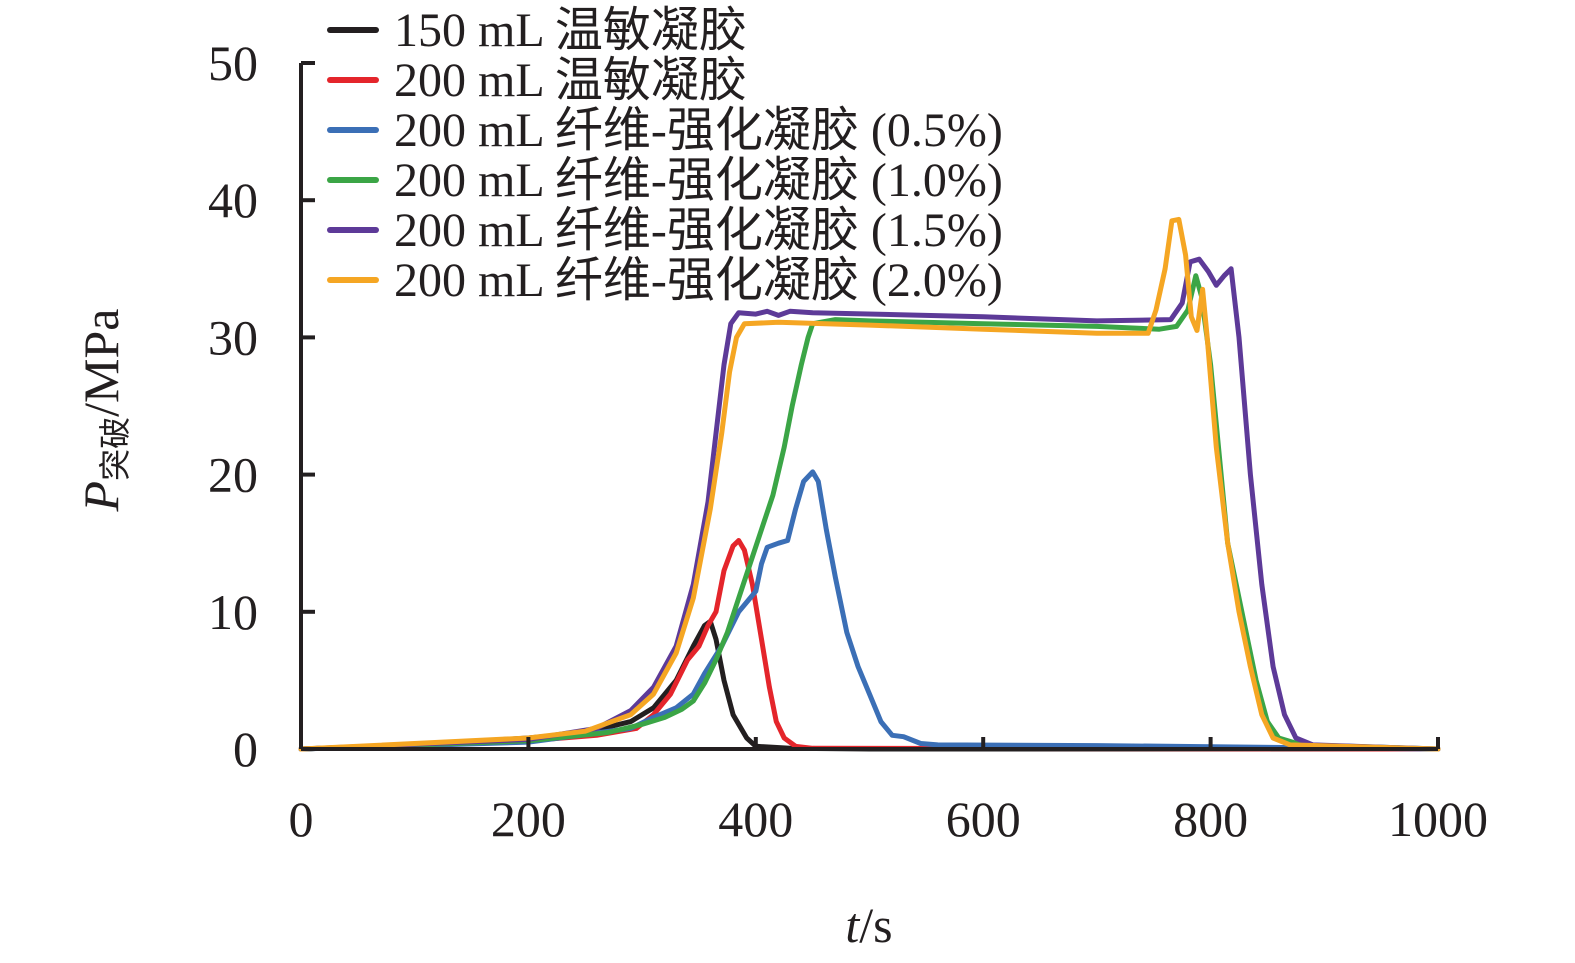 Image resolution: width=1575 pixels, height=963 pixels. What do you see at coordinates (233, 200) in the screenshot?
I see `y-tick-label-4: 40` at bounding box center [233, 200].